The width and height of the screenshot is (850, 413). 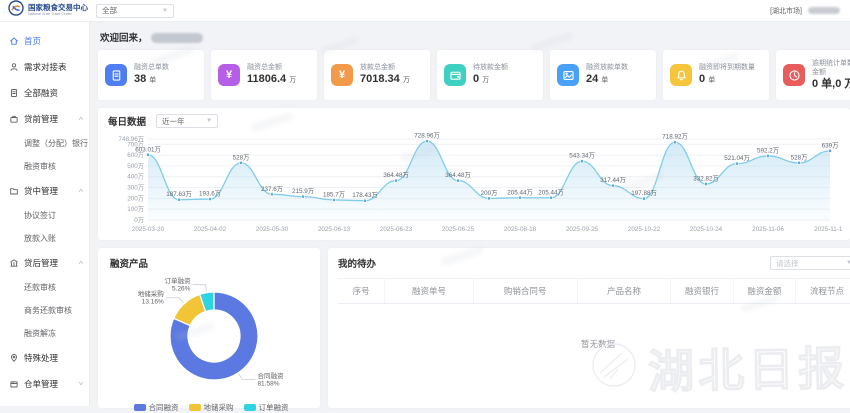 What do you see at coordinates (44, 10) in the screenshot?
I see `brand: 国家粮食交易中心 National Grain Trade Center` at bounding box center [44, 10].